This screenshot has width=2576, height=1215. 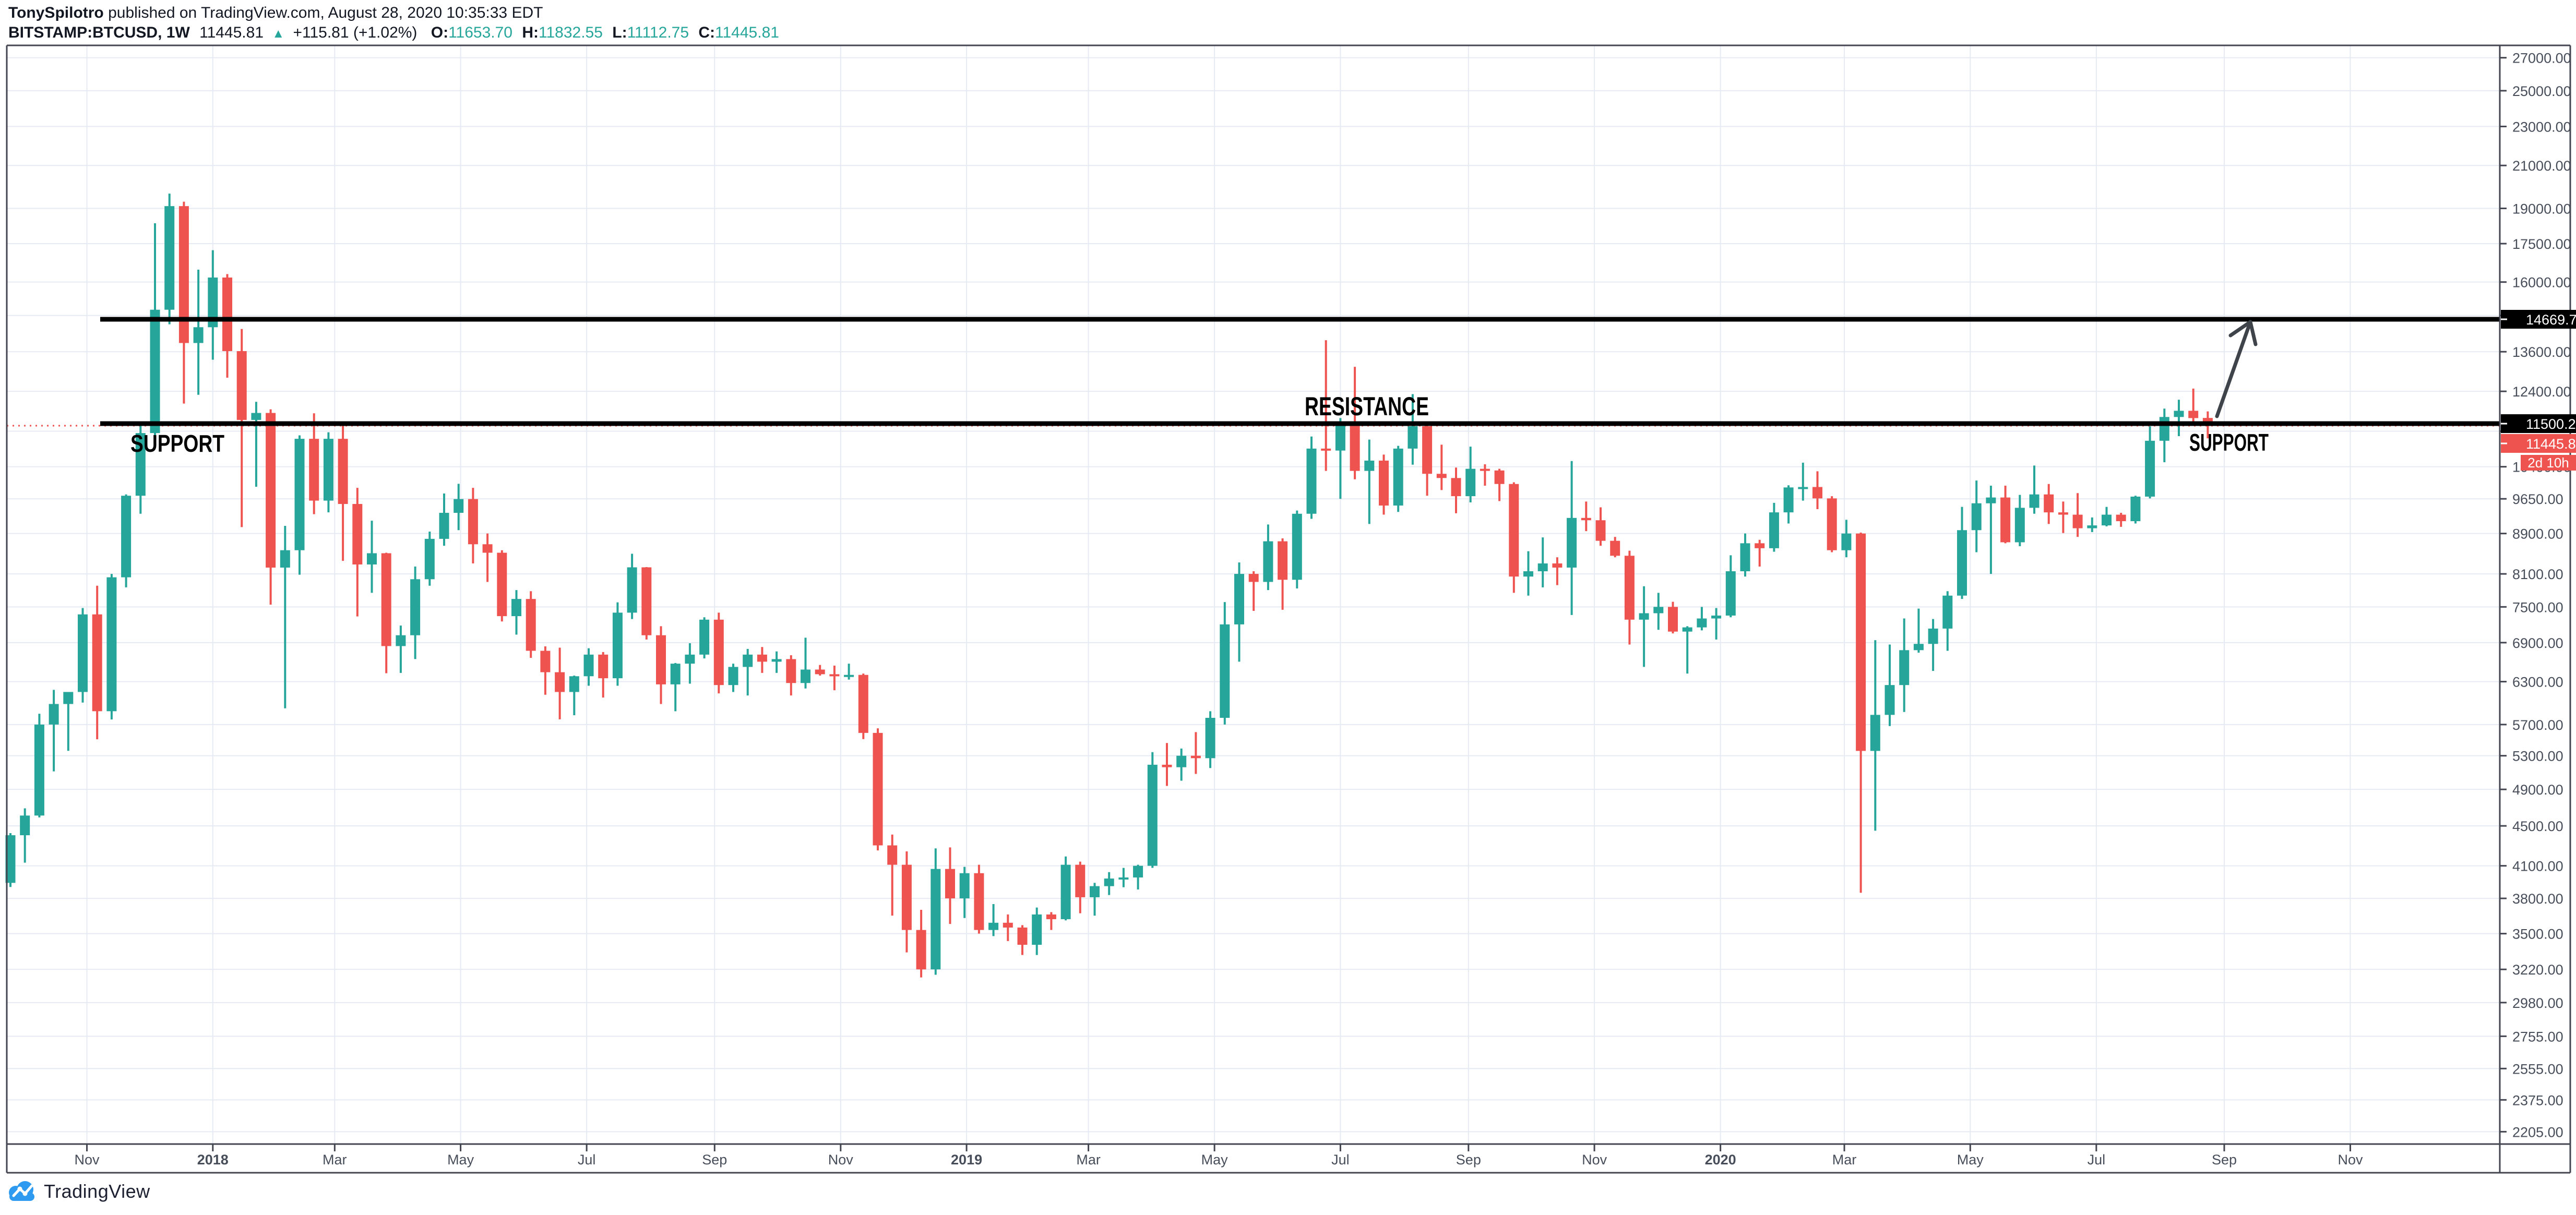 What do you see at coordinates (2537, 643) in the screenshot?
I see `price-tick-label: 6900.00` at bounding box center [2537, 643].